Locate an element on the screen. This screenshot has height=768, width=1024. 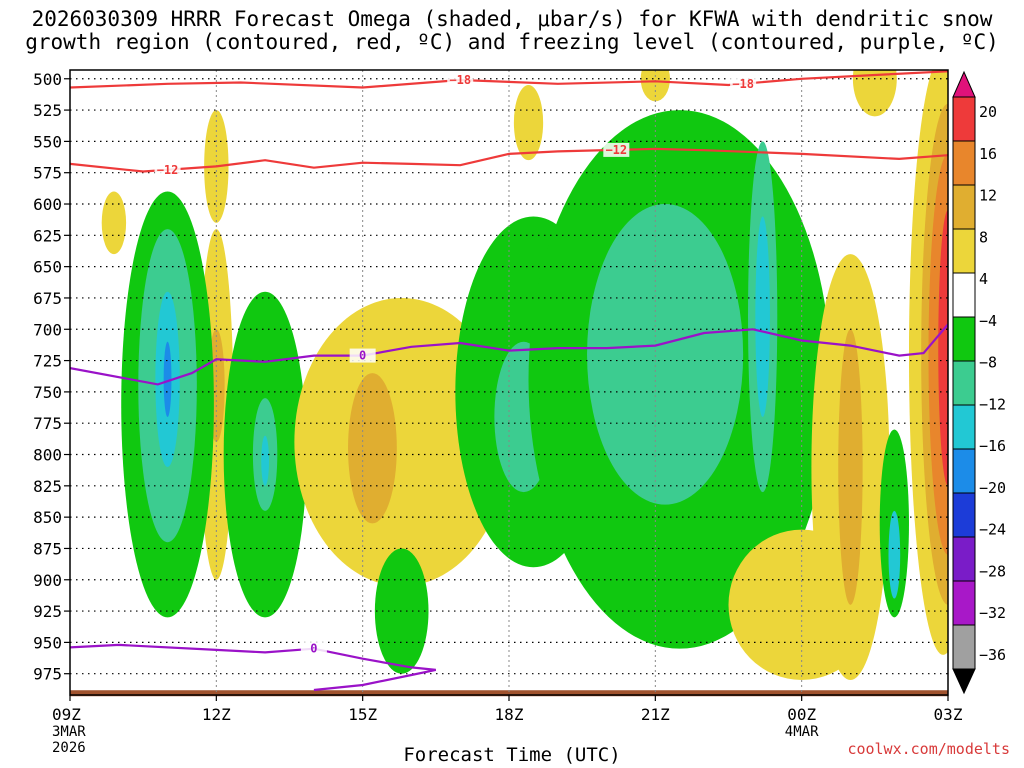
freezing-contour-label-1: 0 is located at coordinates (313, 649).